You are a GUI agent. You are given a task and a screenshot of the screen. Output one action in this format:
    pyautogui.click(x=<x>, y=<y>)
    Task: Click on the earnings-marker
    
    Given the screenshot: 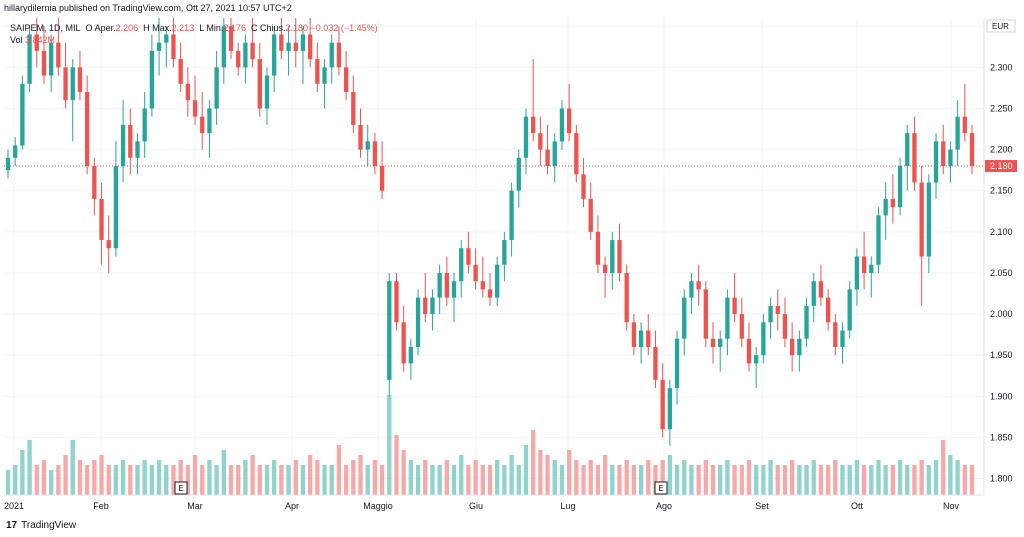 What is the action you would take?
    pyautogui.click(x=181, y=488)
    